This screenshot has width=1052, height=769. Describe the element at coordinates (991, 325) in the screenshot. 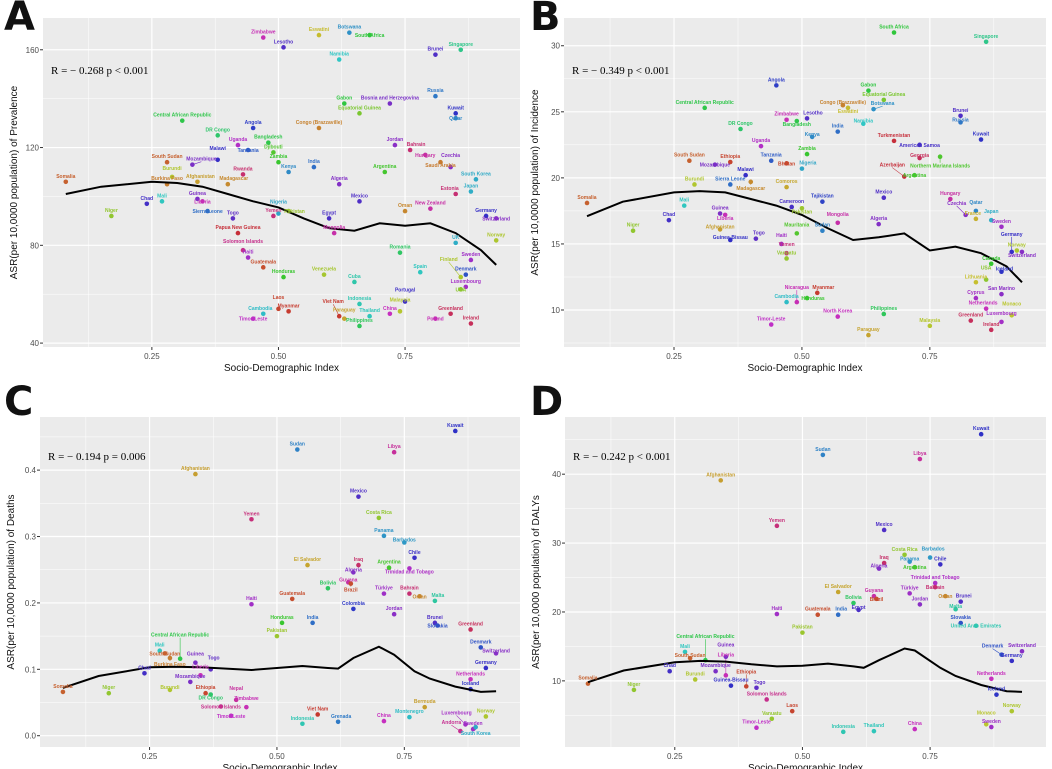

I see `point-label: Ireland` at that location.